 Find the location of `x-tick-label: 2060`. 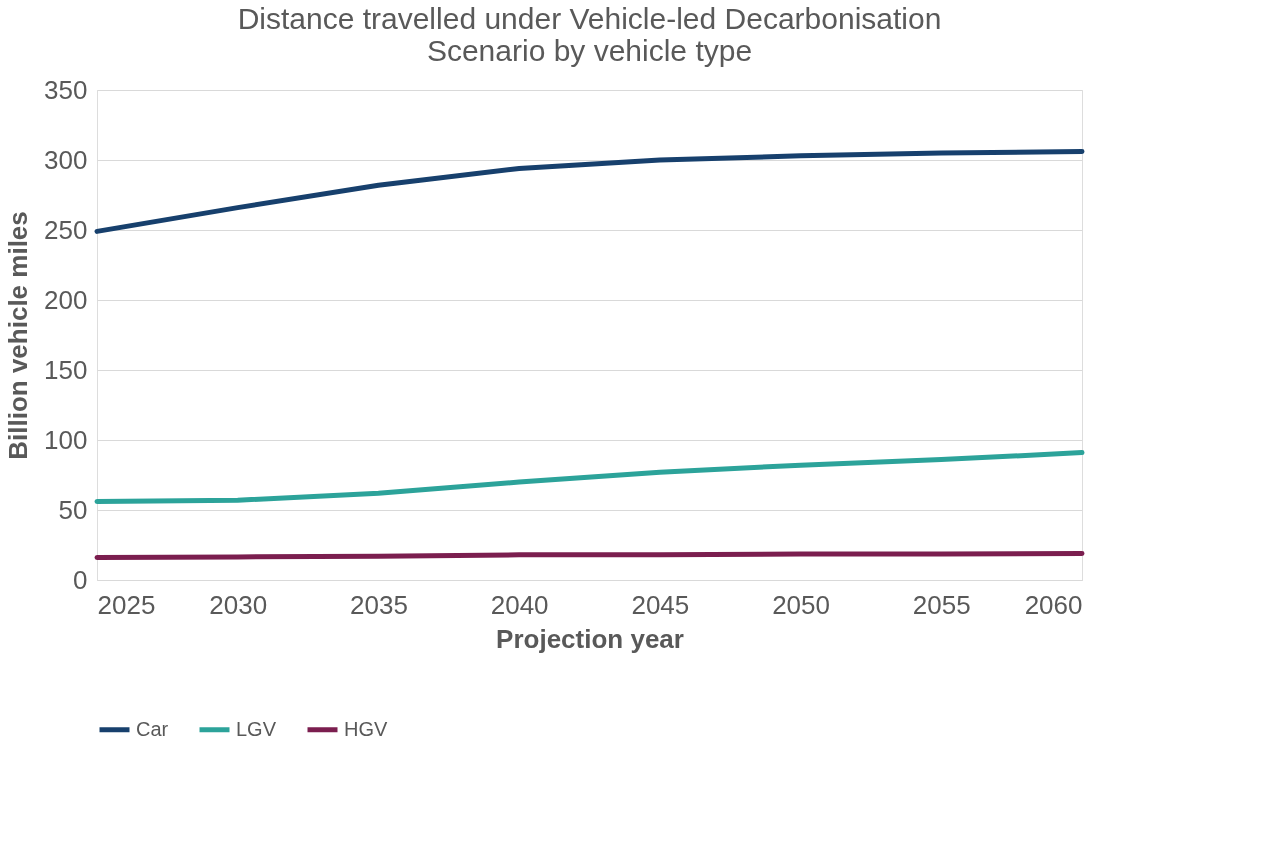

x-tick-label: 2060 is located at coordinates (1053, 604).